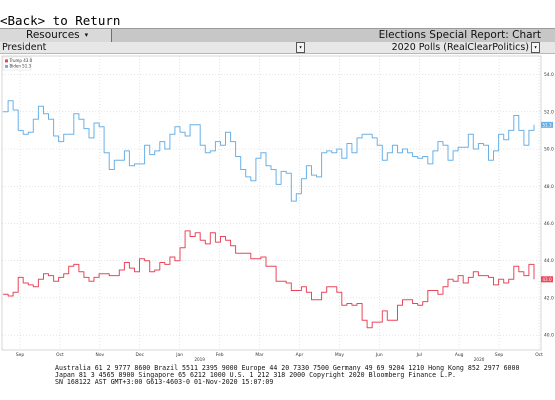 This screenshot has width=555, height=400. What do you see at coordinates (549, 150) in the screenshot?
I see `y-tick-label: 50.0` at bounding box center [549, 150].